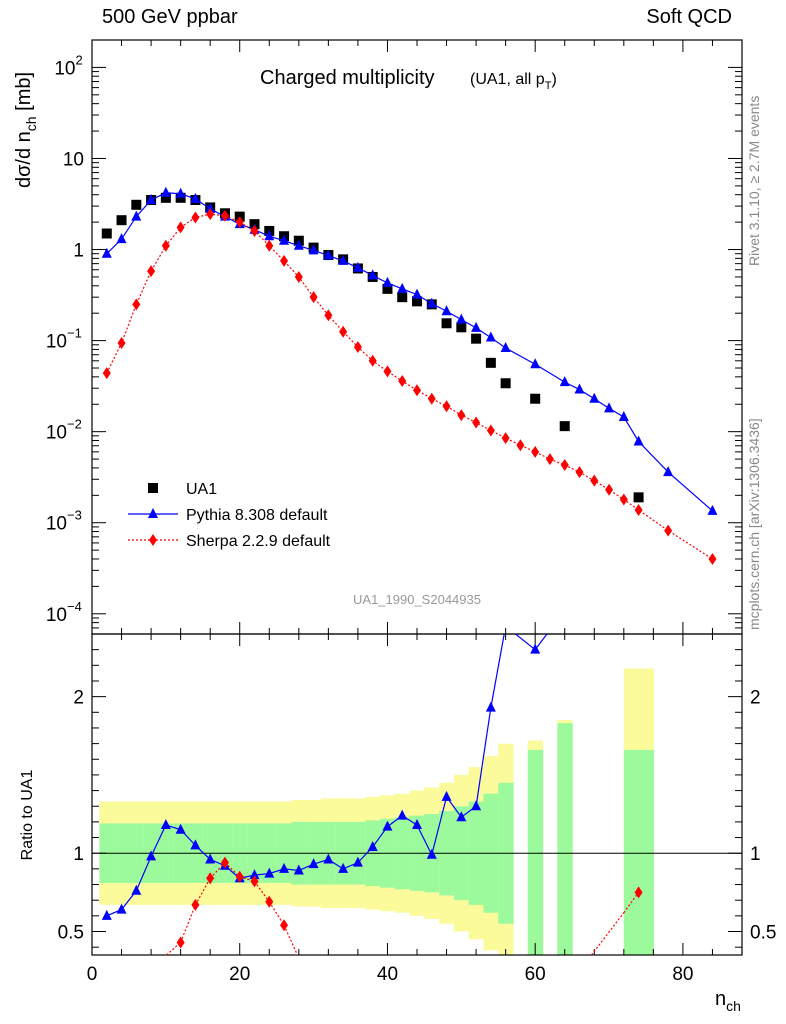 The height and width of the screenshot is (1024, 786). What do you see at coordinates (763, 933) in the screenshot?
I see `ratio-y-tick-label-right: 0.5` at bounding box center [763, 933].